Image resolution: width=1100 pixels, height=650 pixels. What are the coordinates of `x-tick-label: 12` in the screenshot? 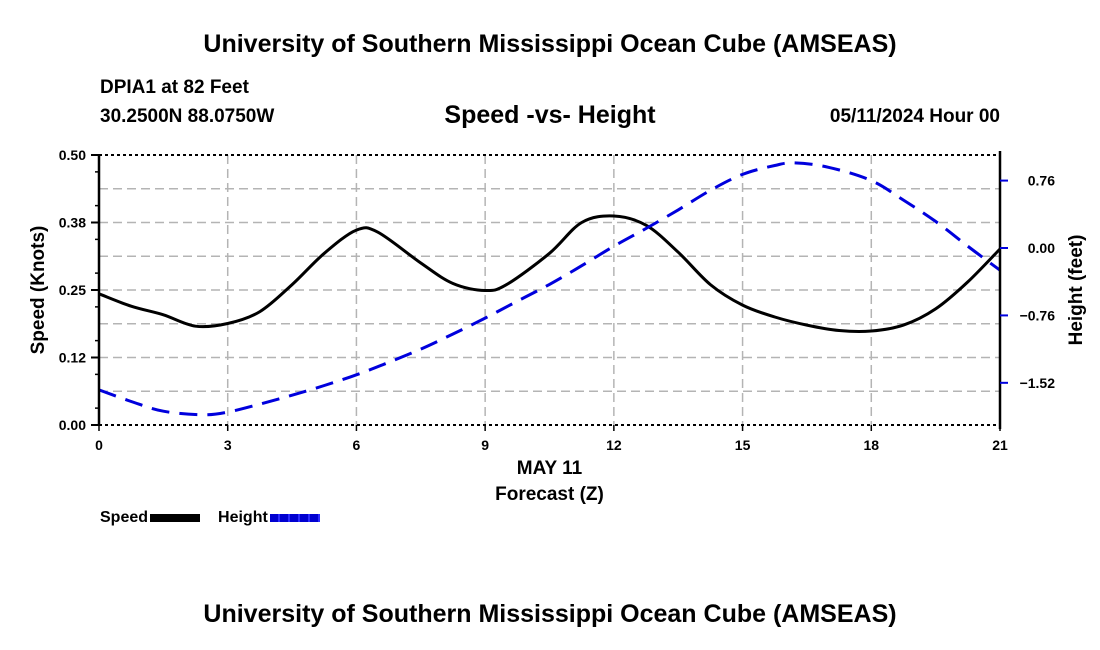 It's located at (614, 445).